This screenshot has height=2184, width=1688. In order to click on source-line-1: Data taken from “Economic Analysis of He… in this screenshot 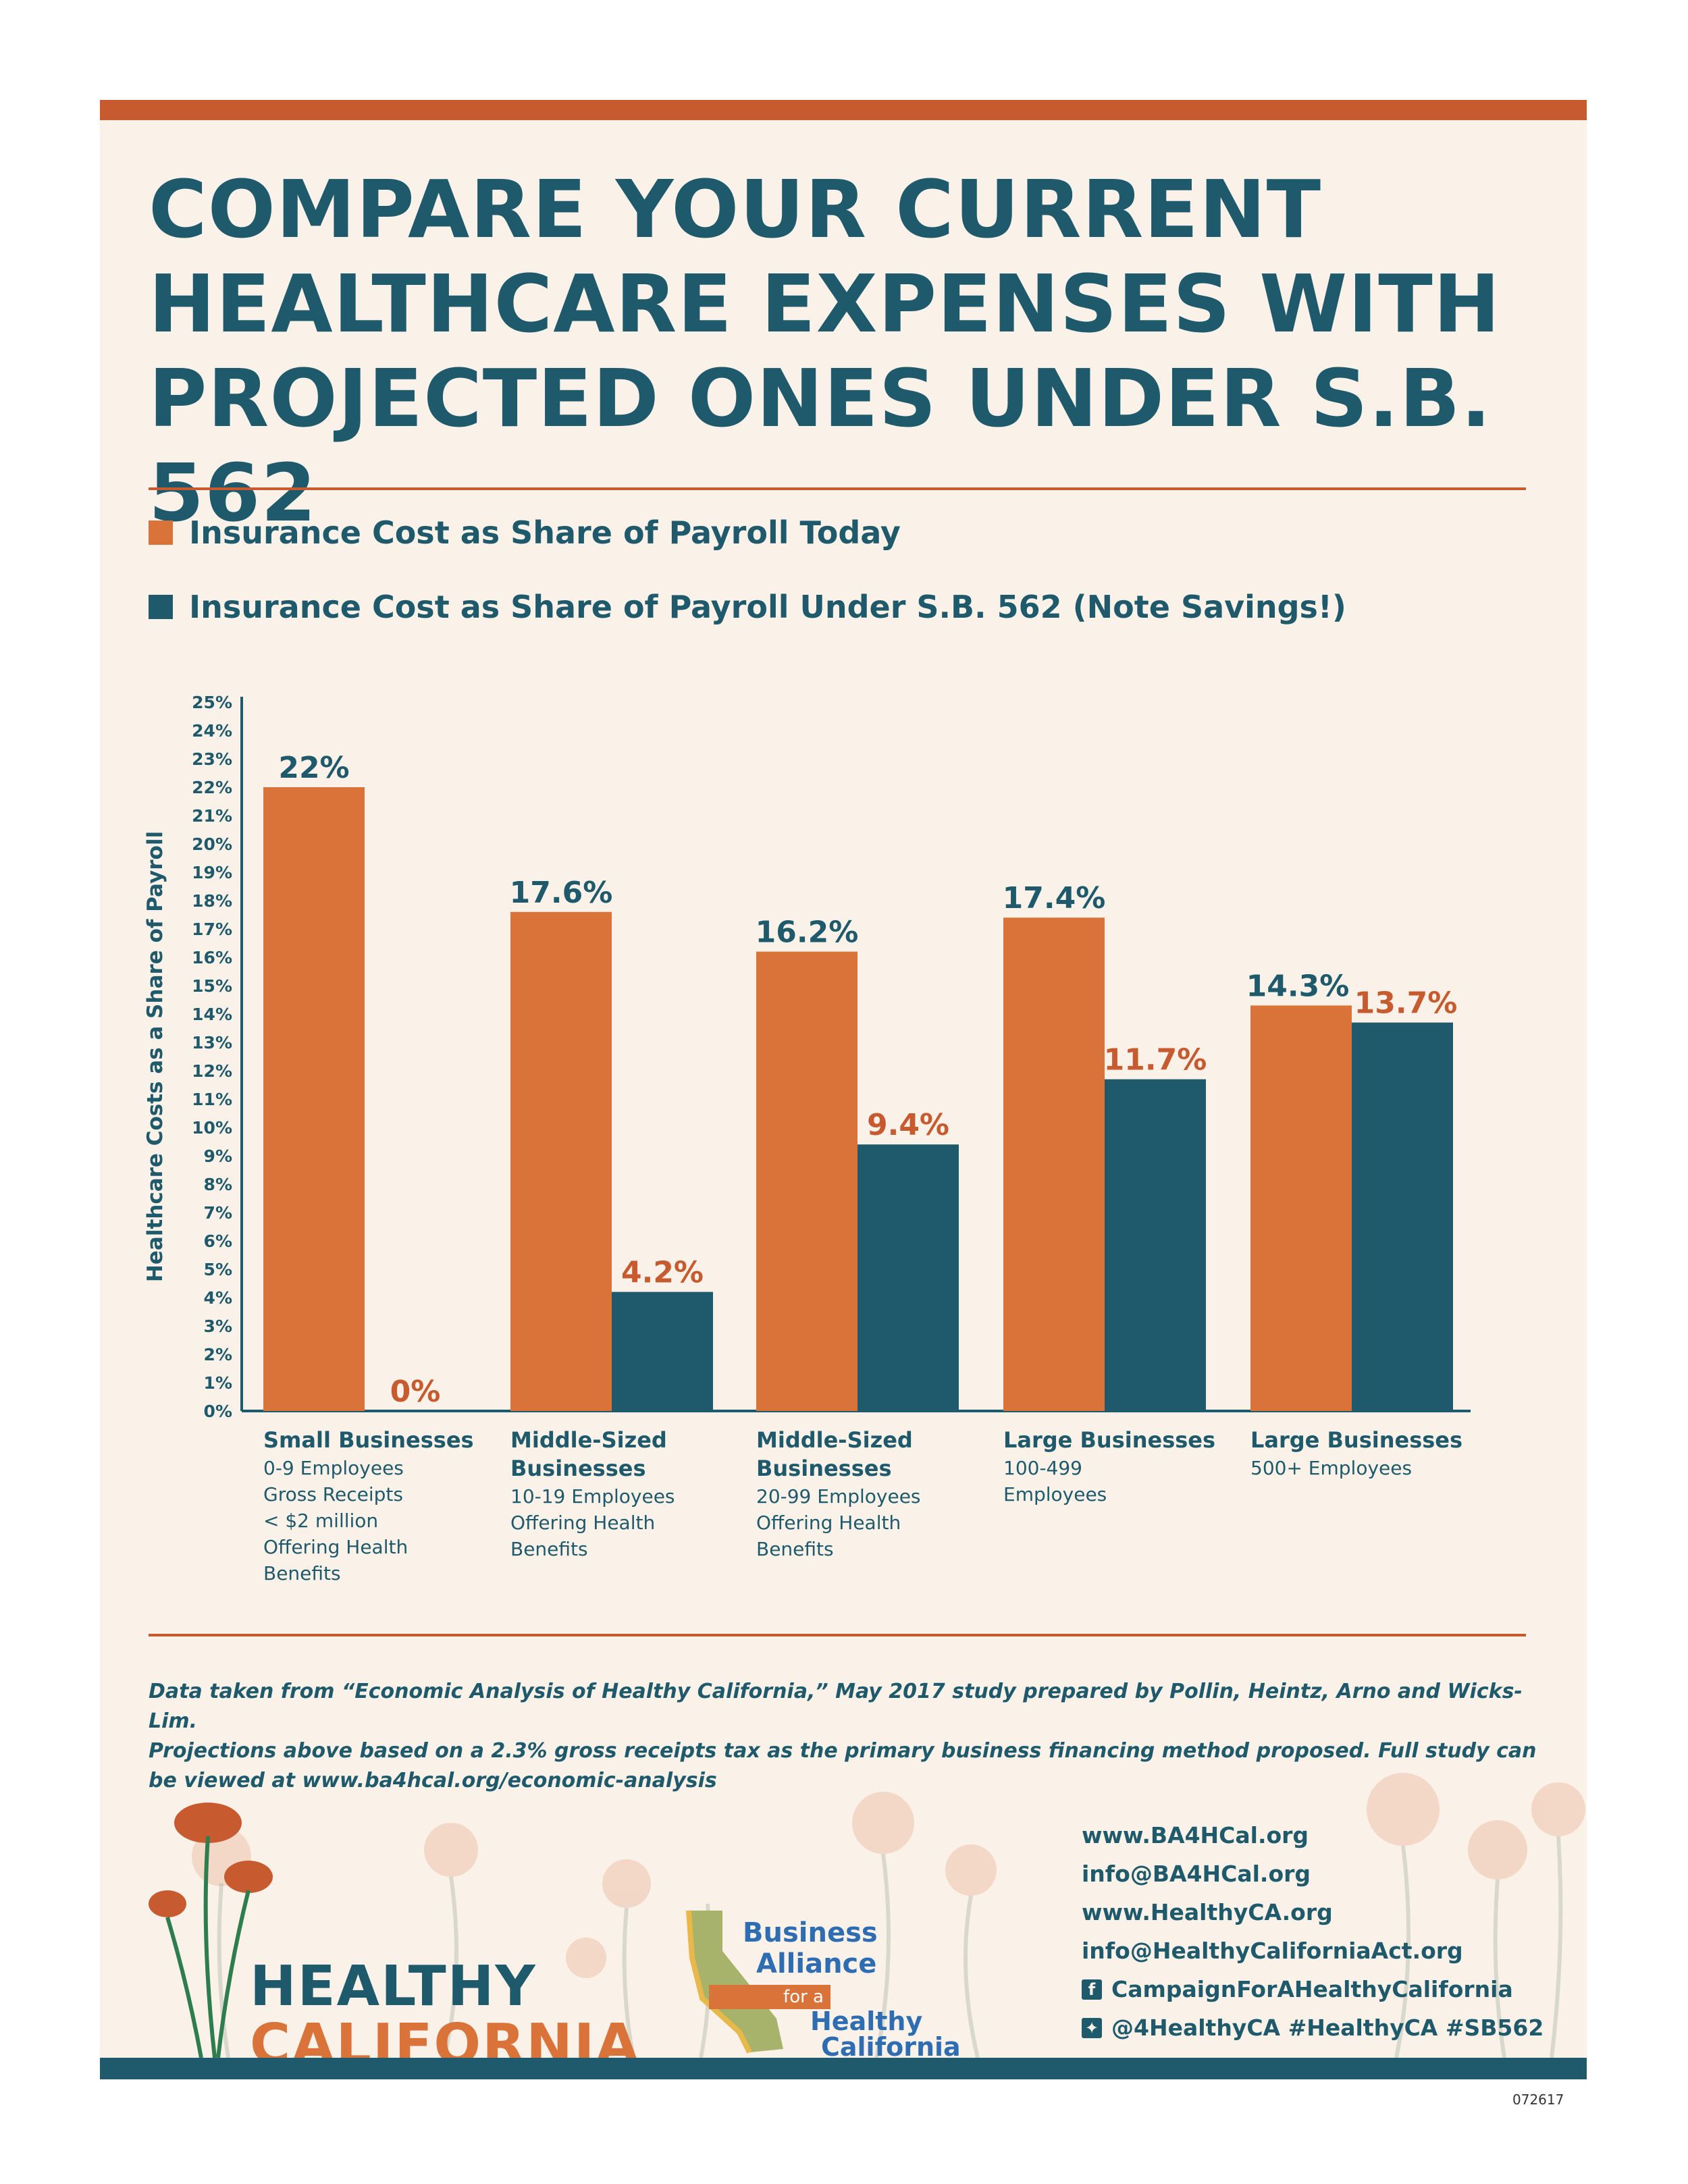, I will do `click(836, 1706)`.